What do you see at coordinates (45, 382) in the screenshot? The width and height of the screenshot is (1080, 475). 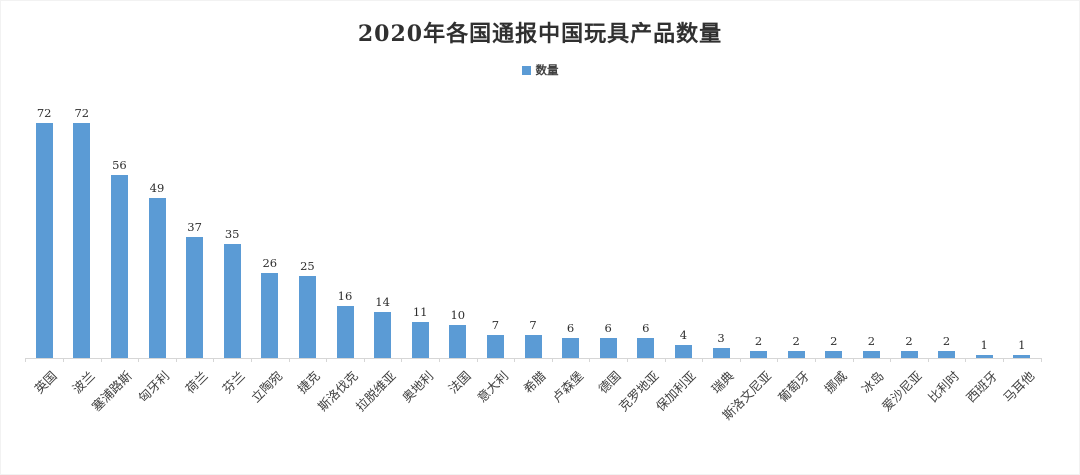 I see `x-axis-category-label: 英国` at bounding box center [45, 382].